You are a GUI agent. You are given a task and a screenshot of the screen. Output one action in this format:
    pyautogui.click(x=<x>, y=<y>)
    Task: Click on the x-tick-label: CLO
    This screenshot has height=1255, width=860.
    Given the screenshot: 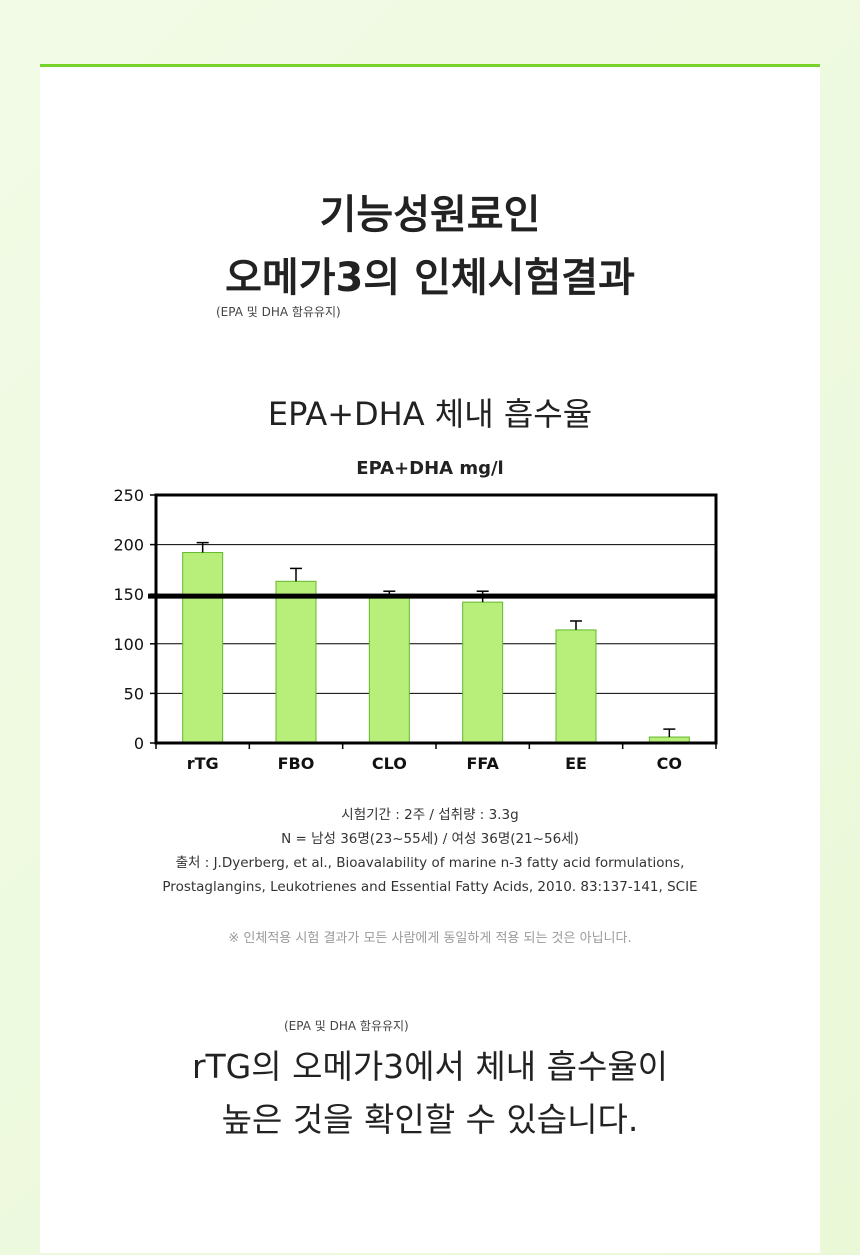 What is the action you would take?
    pyautogui.click(x=389, y=763)
    